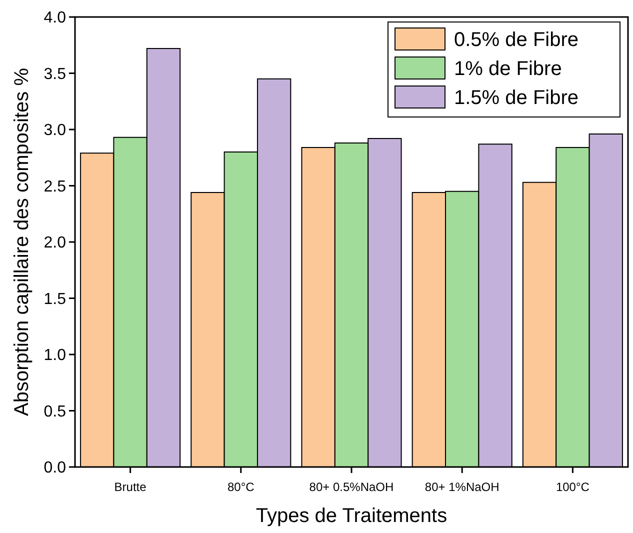 The image size is (633, 533). Describe the element at coordinates (55, 355) in the screenshot. I see `y-tick-label: 1.0` at that location.